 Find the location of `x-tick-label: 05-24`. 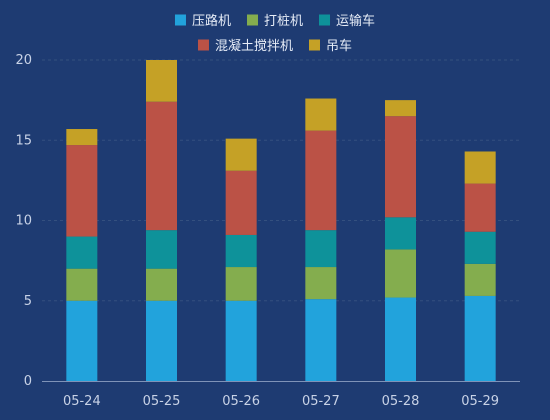

x-tick-label: 05-24 is located at coordinates (82, 401).